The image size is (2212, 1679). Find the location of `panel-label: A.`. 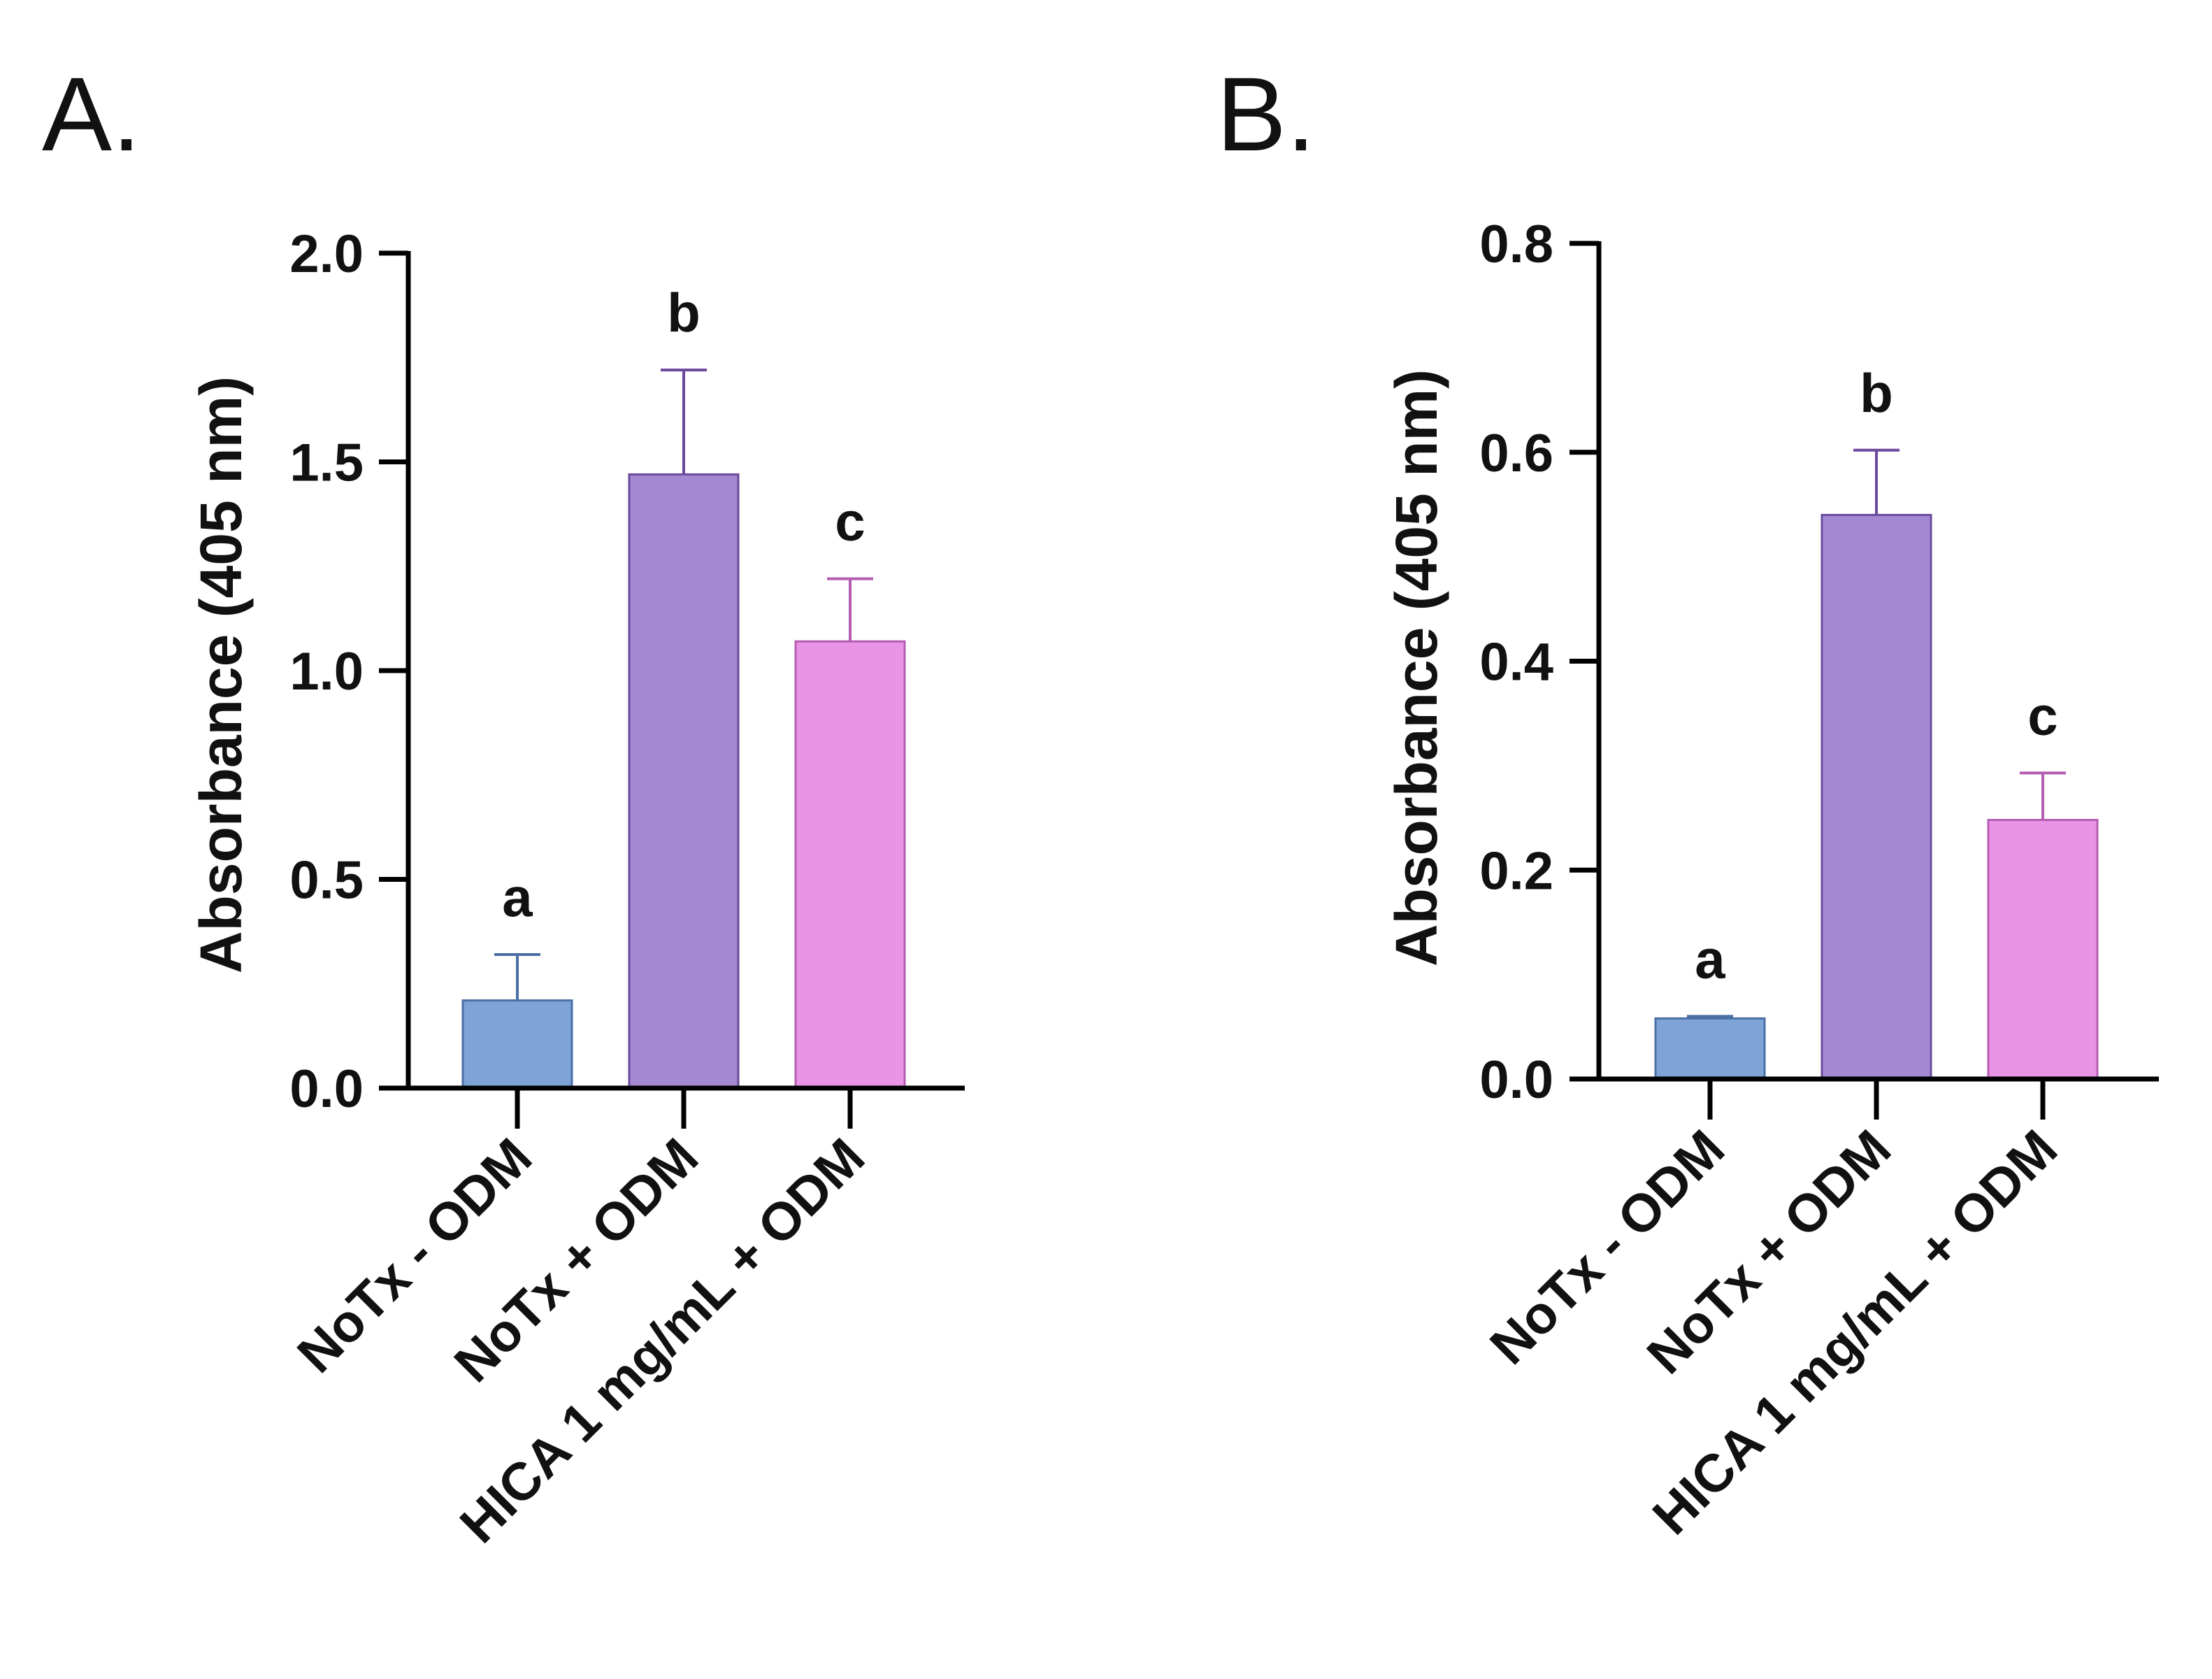

panel-label: A. is located at coordinates (92, 114).